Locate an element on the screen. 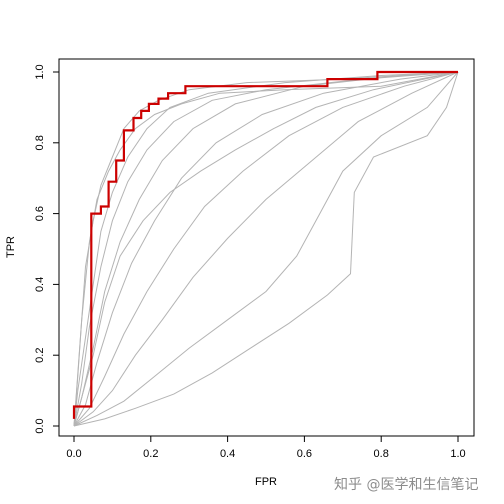 The width and height of the screenshot is (504, 504). x-tick-label: 1.0 is located at coordinates (457, 454).